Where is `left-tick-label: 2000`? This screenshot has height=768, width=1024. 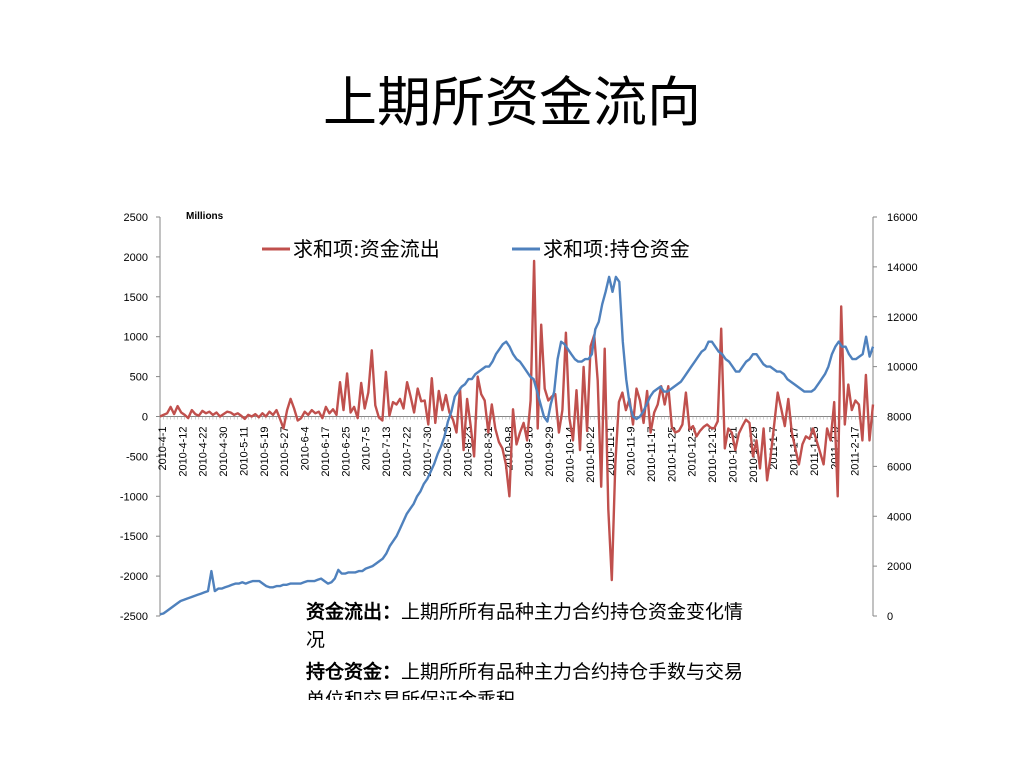 left-tick-label: 2000 is located at coordinates (136, 258).